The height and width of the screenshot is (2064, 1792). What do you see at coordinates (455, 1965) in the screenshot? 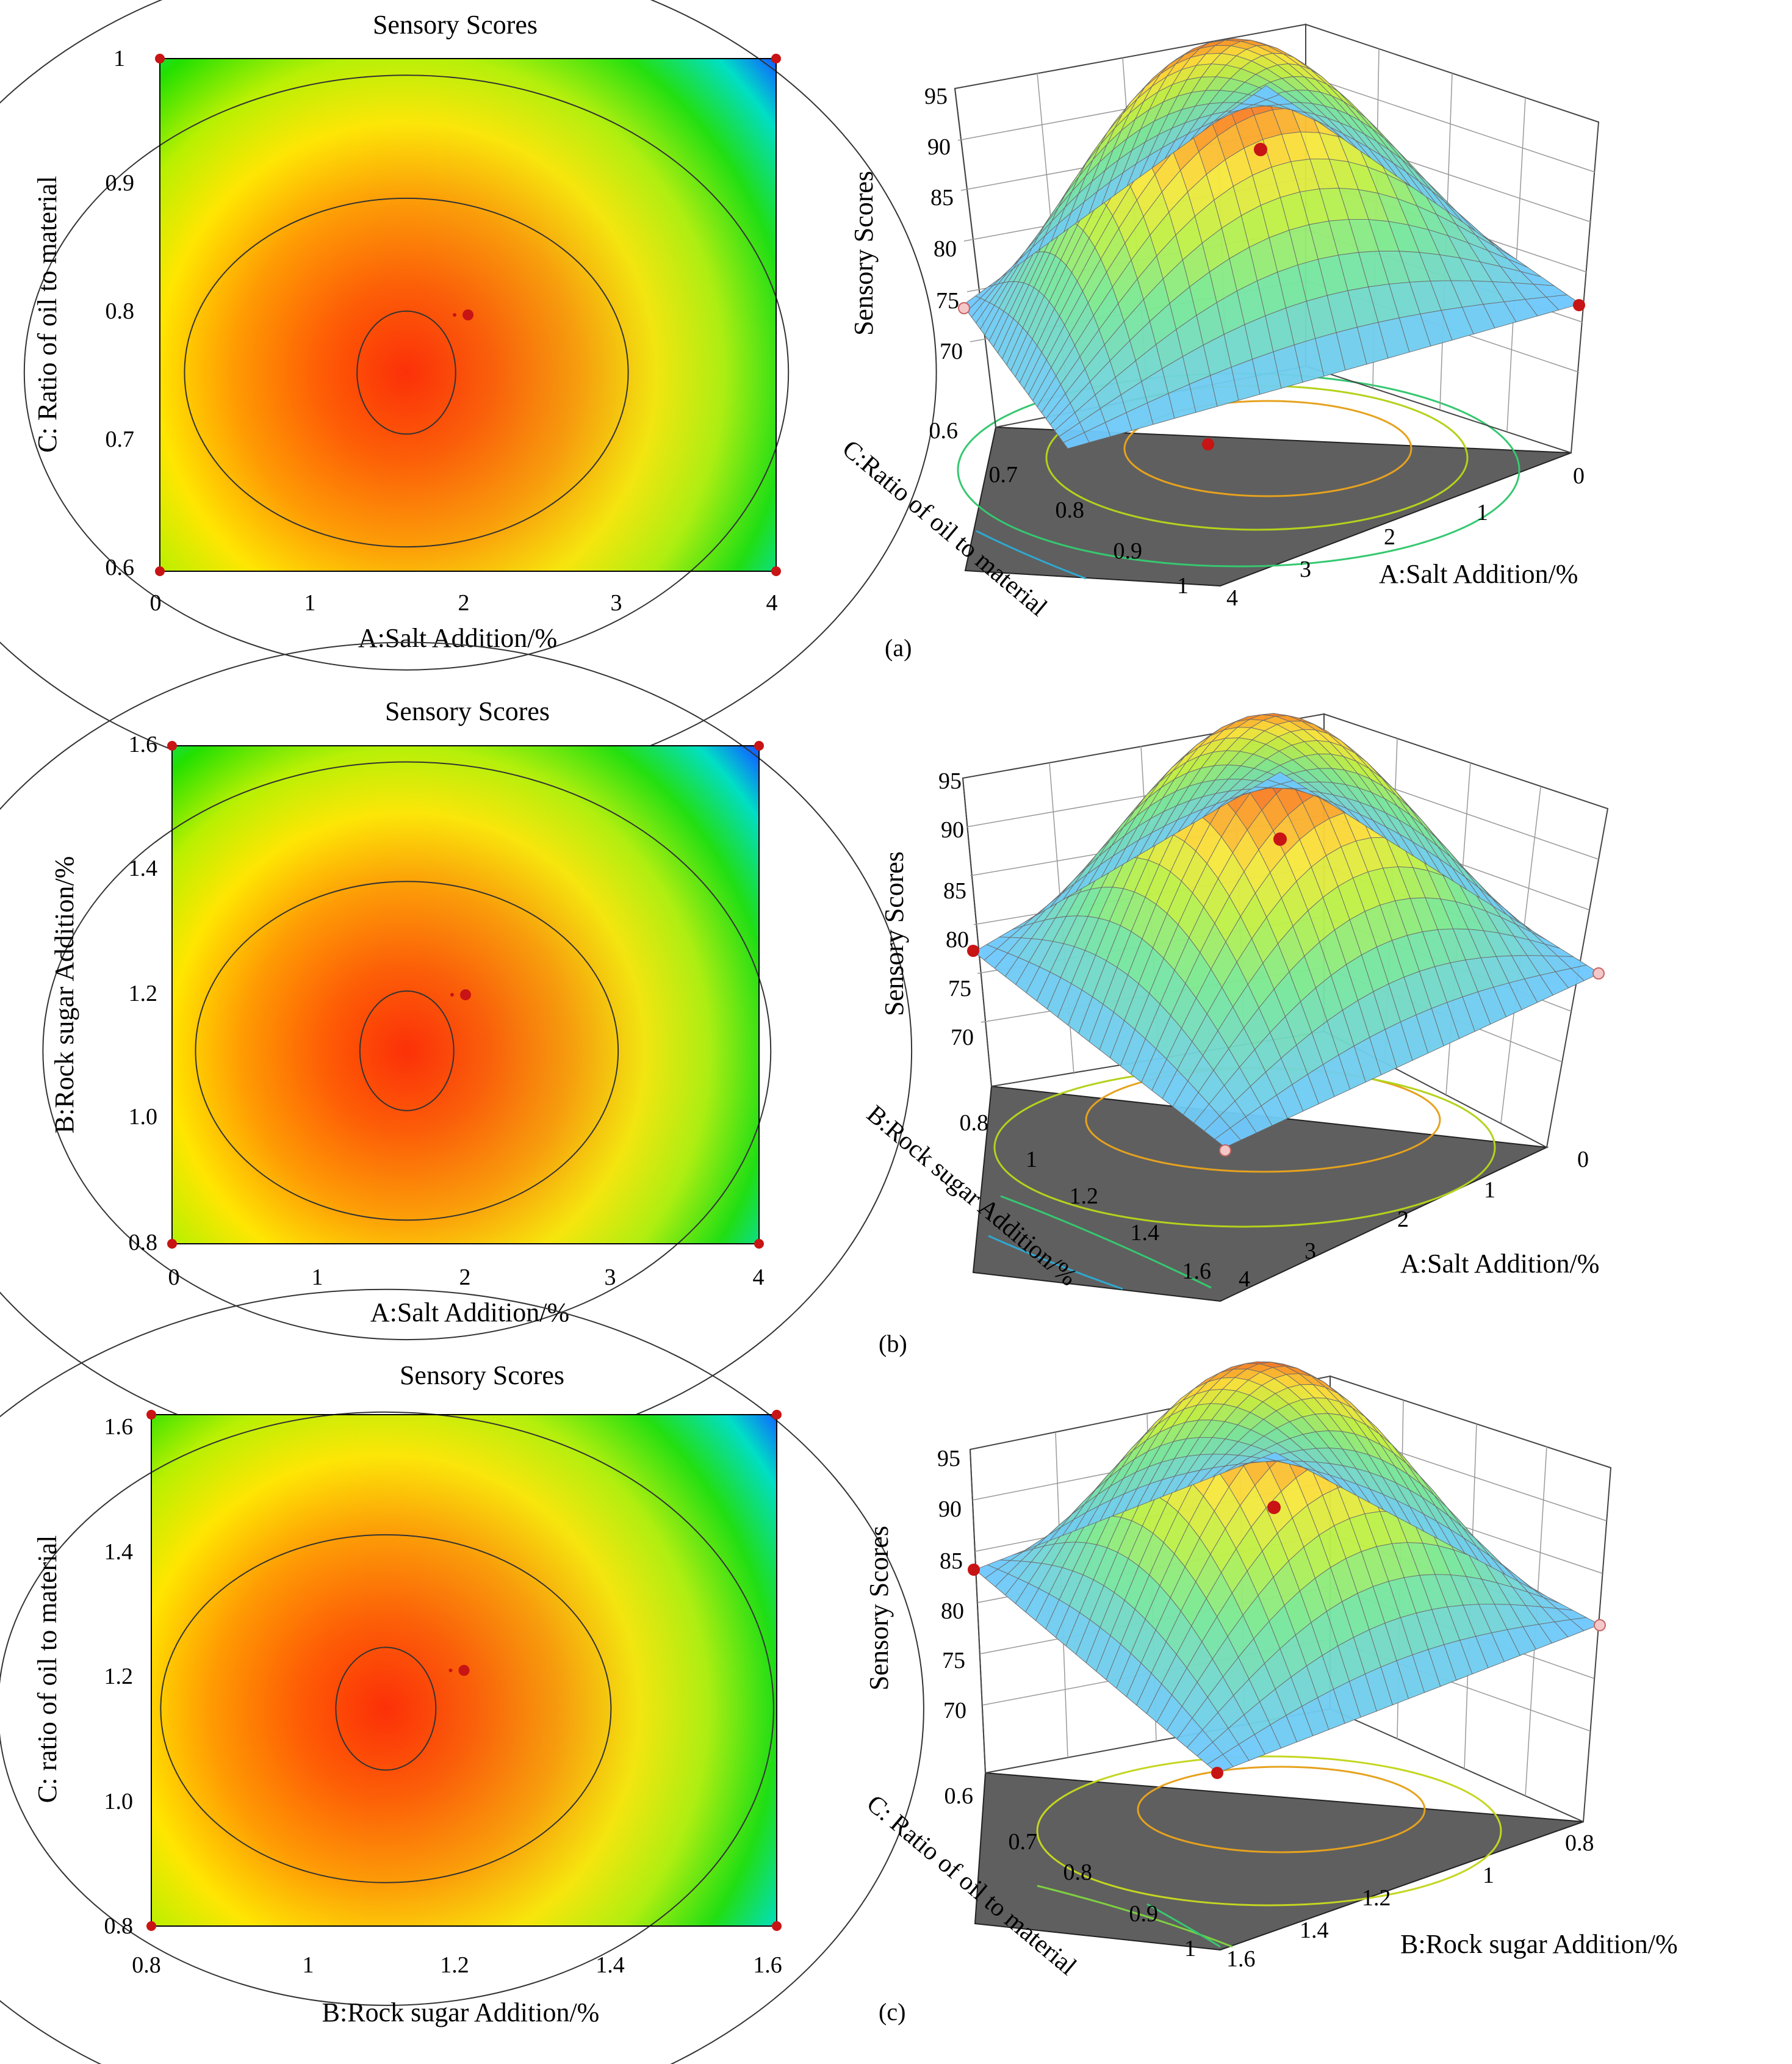
I see `x-tick-label: 1.2` at bounding box center [455, 1965].